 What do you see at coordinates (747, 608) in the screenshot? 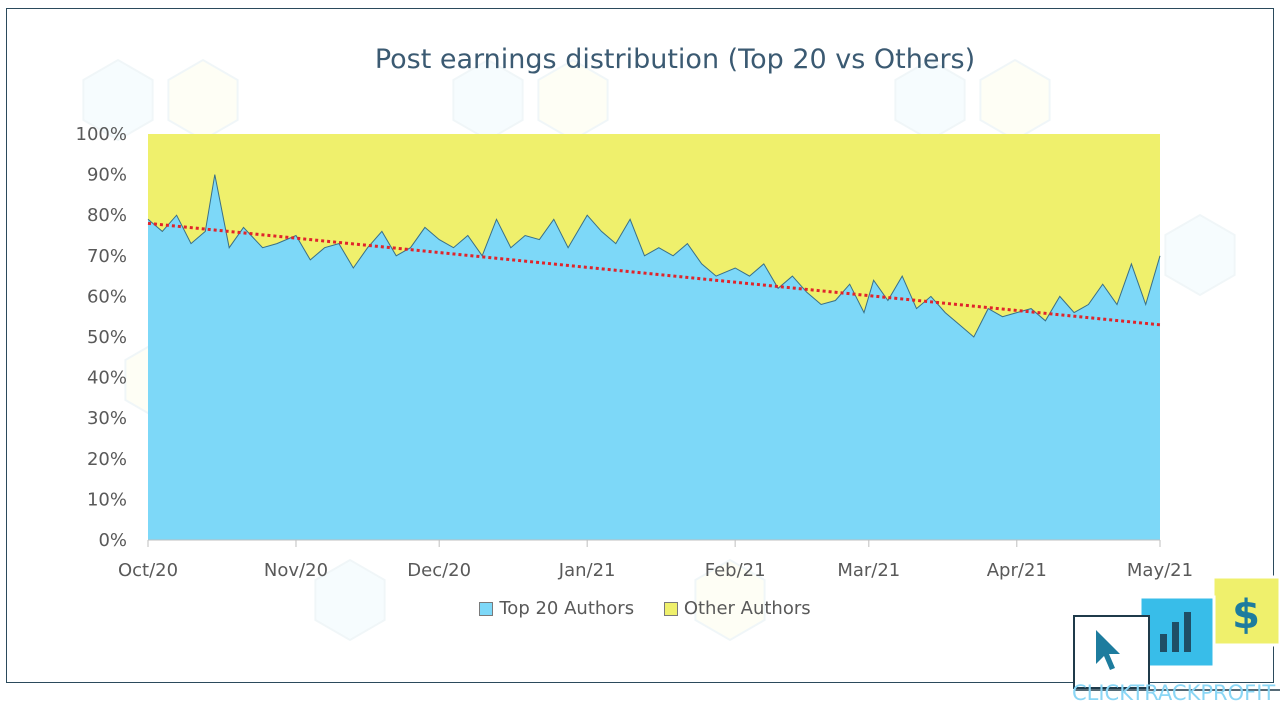
I see `legend-label-others: Other Authors` at bounding box center [747, 608].